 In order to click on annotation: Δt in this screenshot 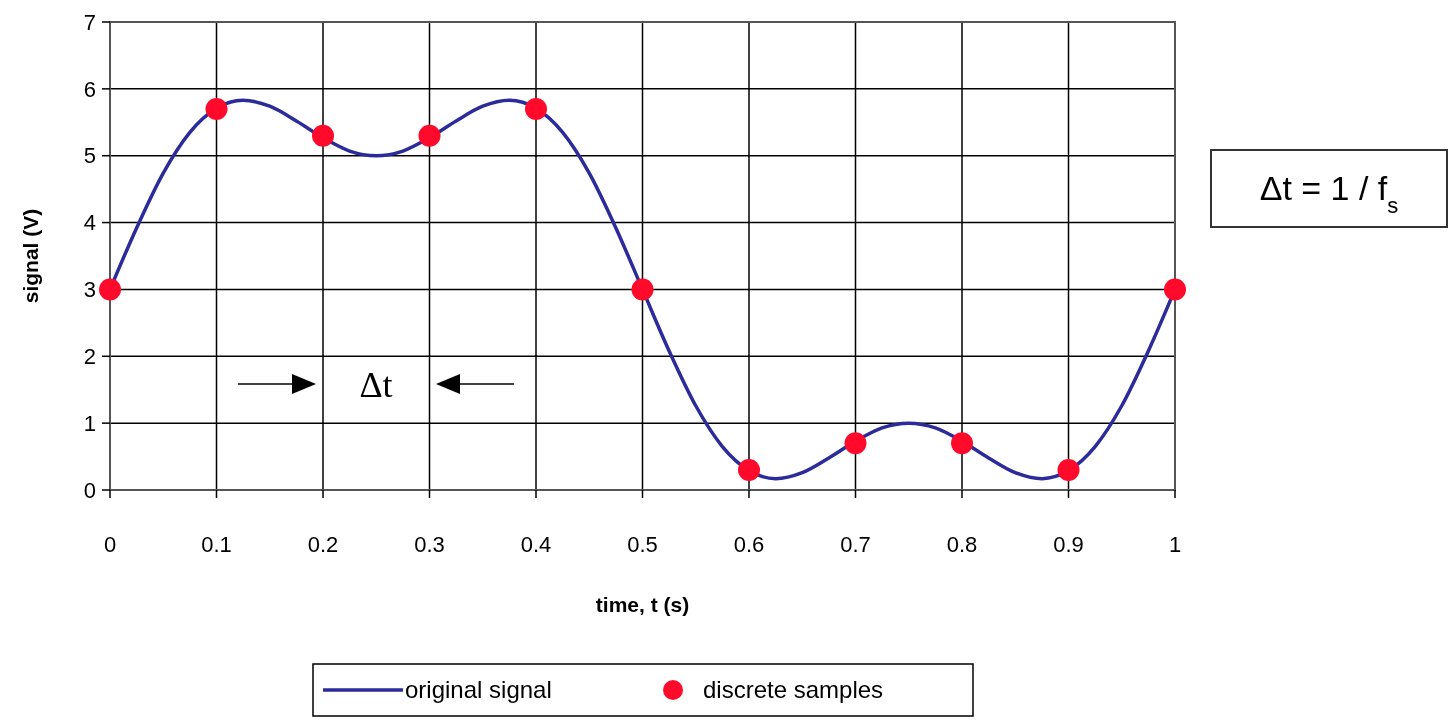, I will do `click(376, 384)`.